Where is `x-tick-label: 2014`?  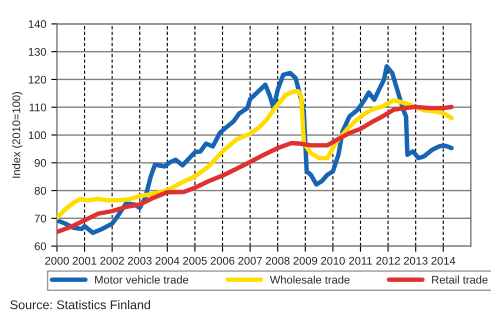
x-tick-label: 2014 is located at coordinates (443, 260).